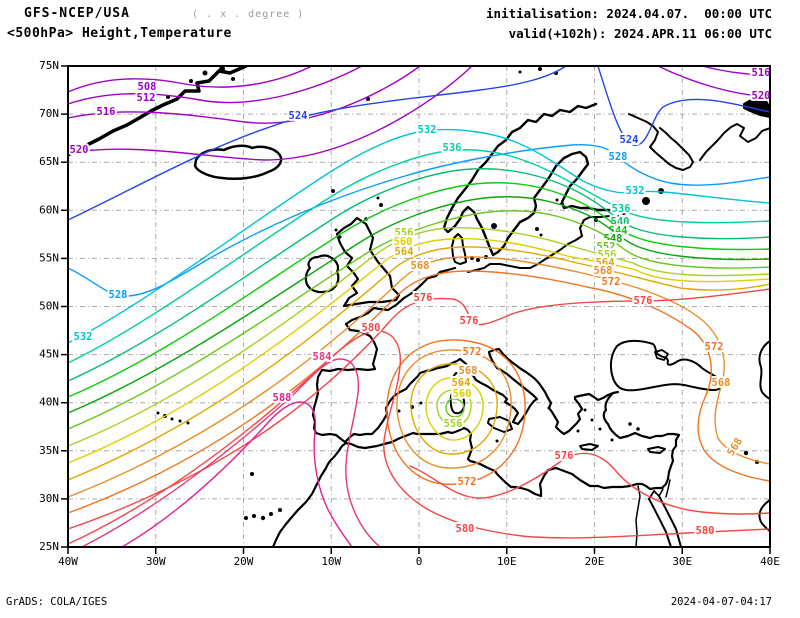 The height and width of the screenshot is (618, 800). Describe the element at coordinates (119, 33) in the screenshot. I see `product-title: <500hPa> Height,Temperature` at that location.